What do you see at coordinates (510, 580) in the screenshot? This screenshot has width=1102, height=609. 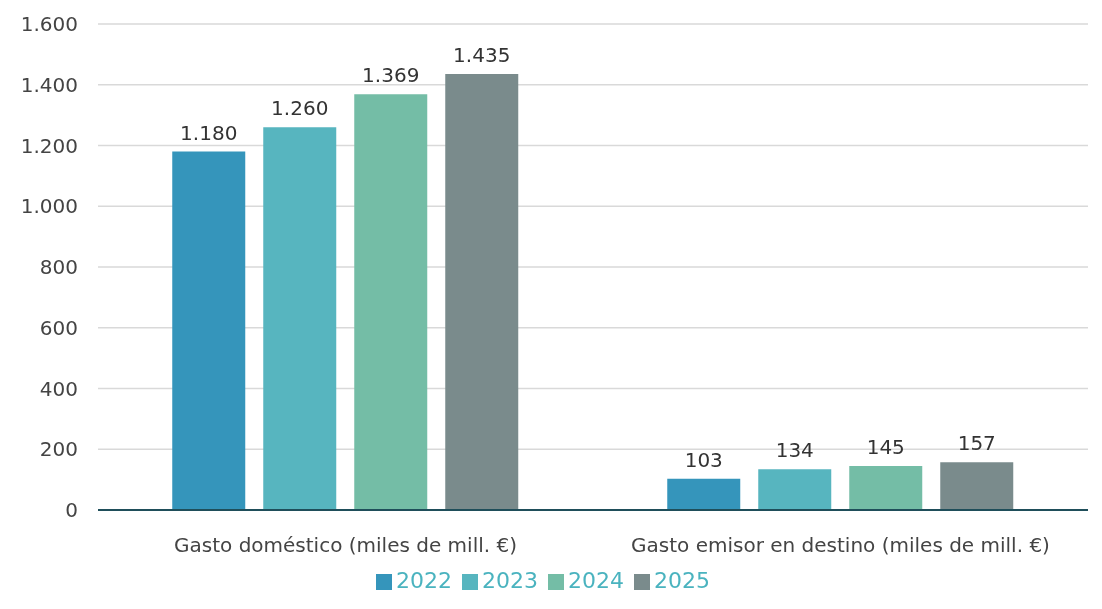 I see `legend-label: 2023` at bounding box center [510, 580].